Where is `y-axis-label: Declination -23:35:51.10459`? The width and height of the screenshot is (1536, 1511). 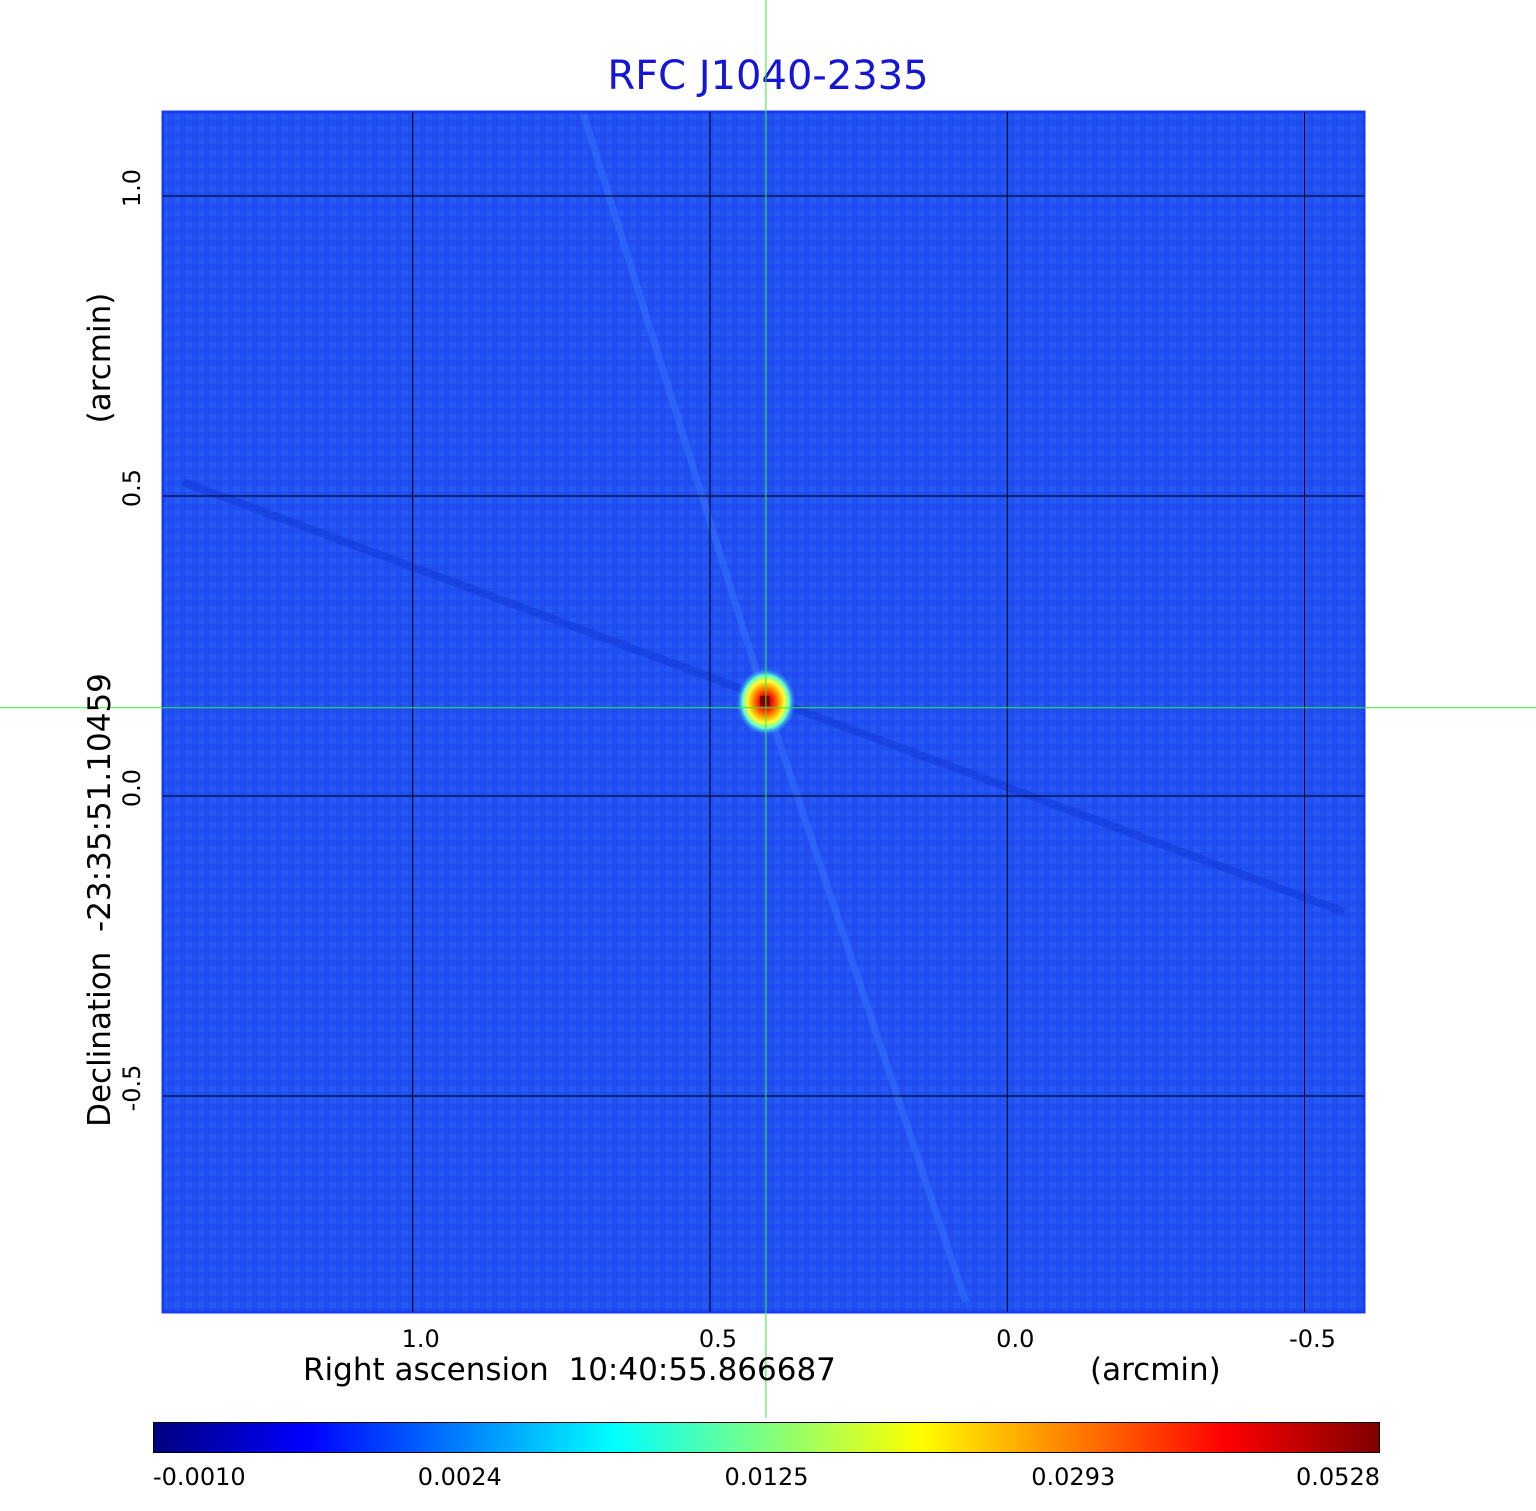
y-axis-label: Declination -23:35:51.10459 is located at coordinates (100, 900).